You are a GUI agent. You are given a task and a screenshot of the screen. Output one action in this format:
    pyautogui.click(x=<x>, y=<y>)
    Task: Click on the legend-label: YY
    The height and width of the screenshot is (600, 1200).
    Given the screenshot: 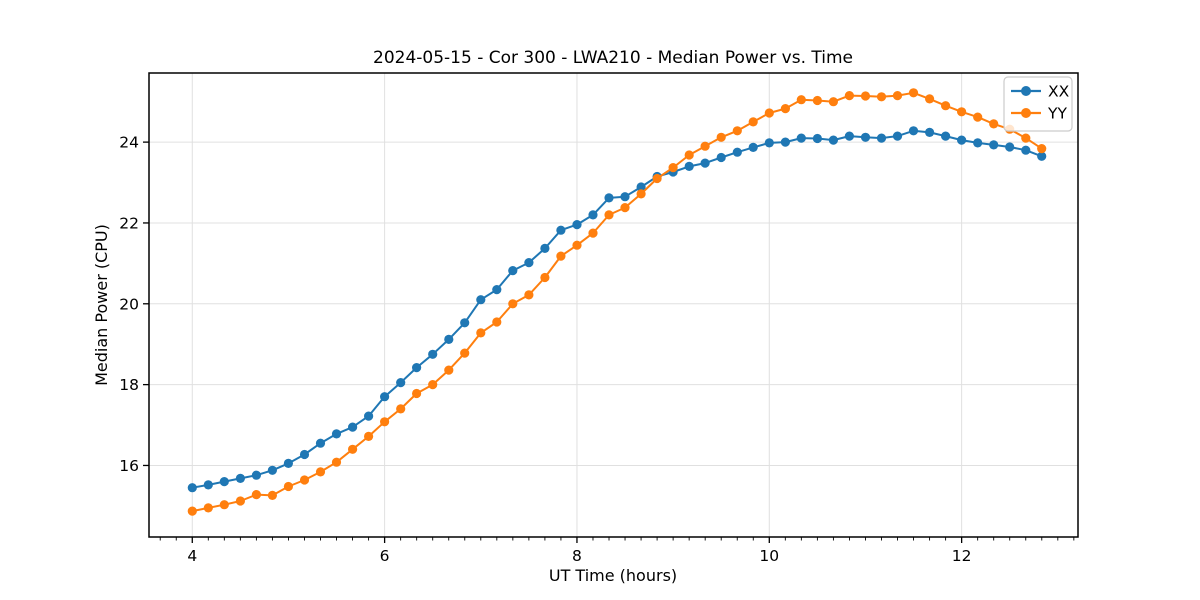 What is the action you would take?
    pyautogui.click(x=1057, y=114)
    